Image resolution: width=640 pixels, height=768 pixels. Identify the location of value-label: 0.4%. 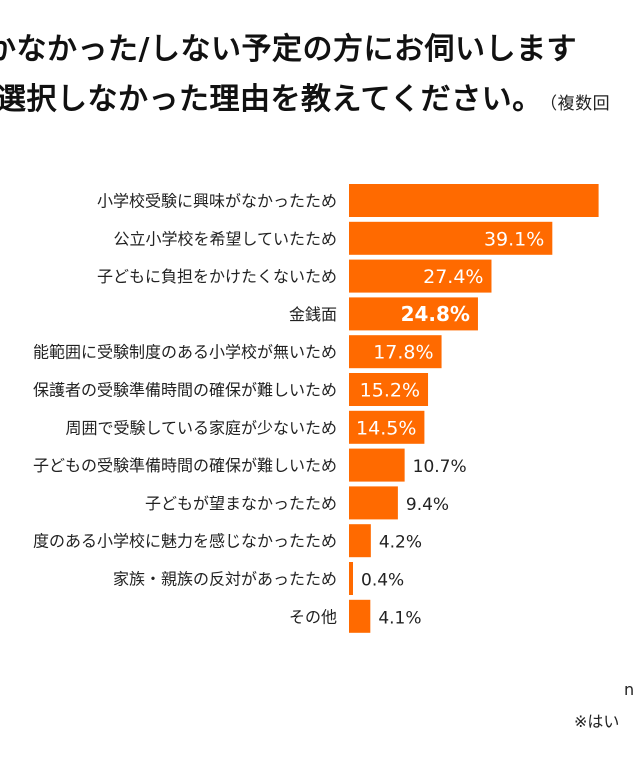
(382, 581).